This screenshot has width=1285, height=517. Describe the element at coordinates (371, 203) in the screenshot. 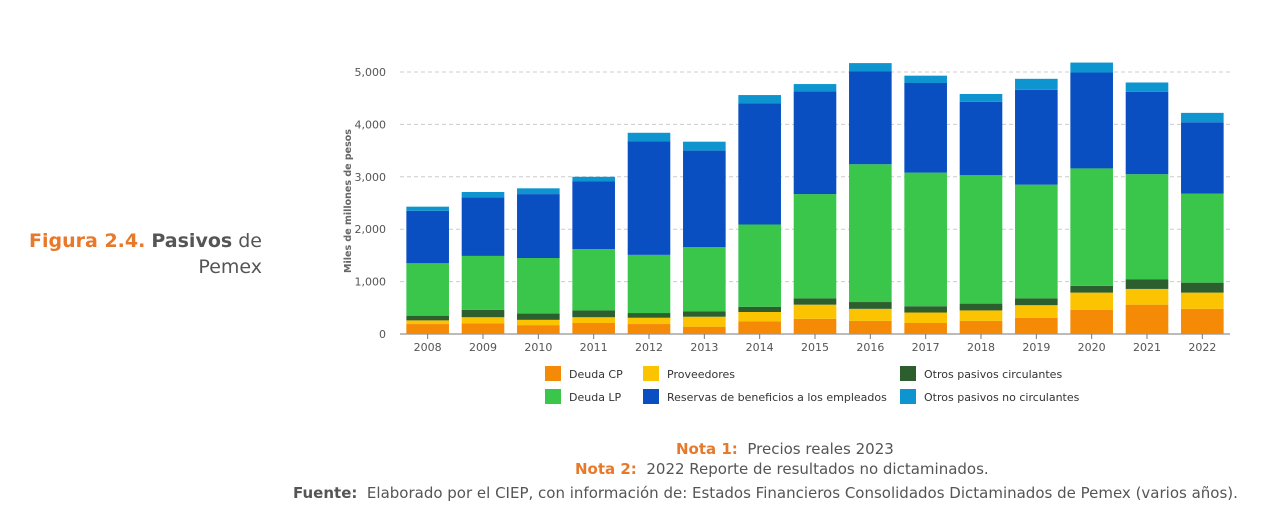

I see `y-axis: 0 1,000 2,000 3,000 4,000 5,000` at that location.